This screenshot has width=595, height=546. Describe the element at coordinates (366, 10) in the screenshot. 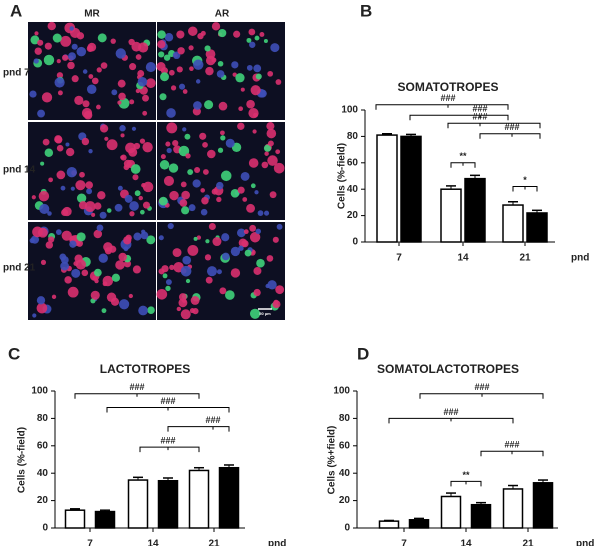

I see `panel-label: B` at that location.